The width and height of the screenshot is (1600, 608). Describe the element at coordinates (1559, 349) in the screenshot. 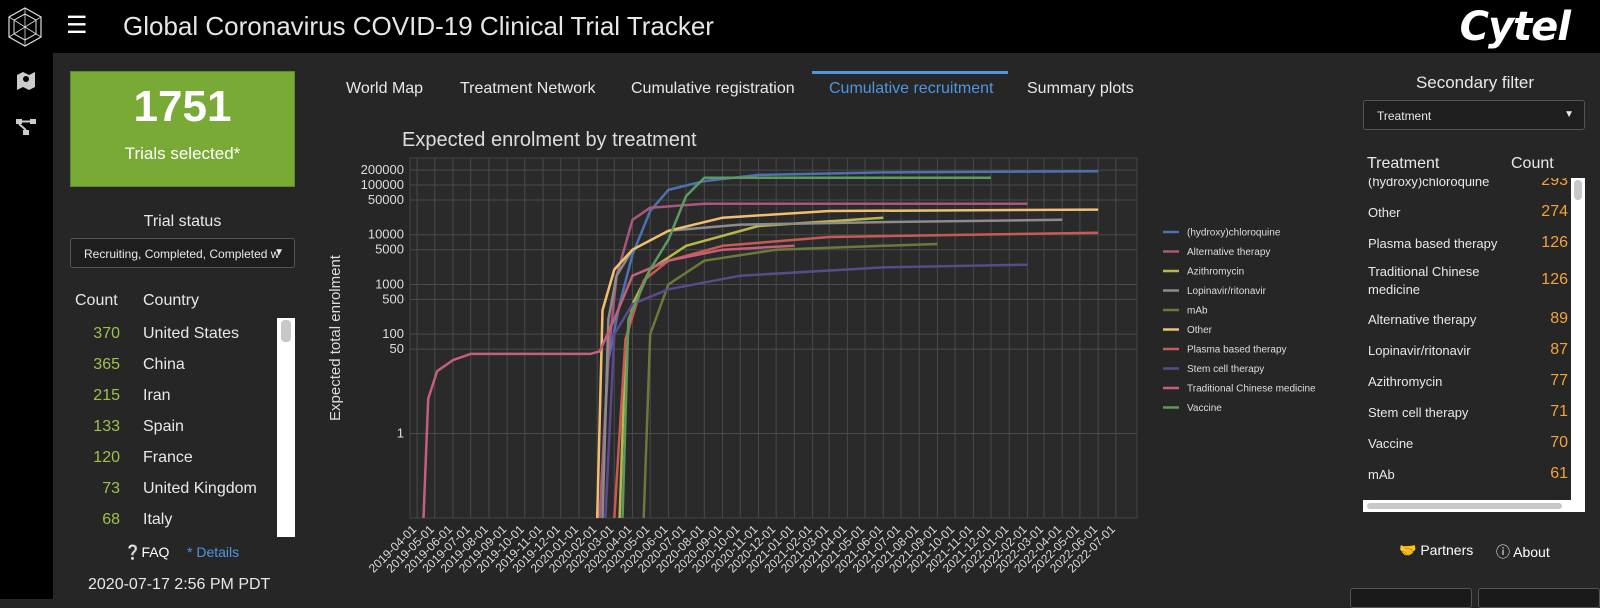

I see `treatment-count: 87` at that location.